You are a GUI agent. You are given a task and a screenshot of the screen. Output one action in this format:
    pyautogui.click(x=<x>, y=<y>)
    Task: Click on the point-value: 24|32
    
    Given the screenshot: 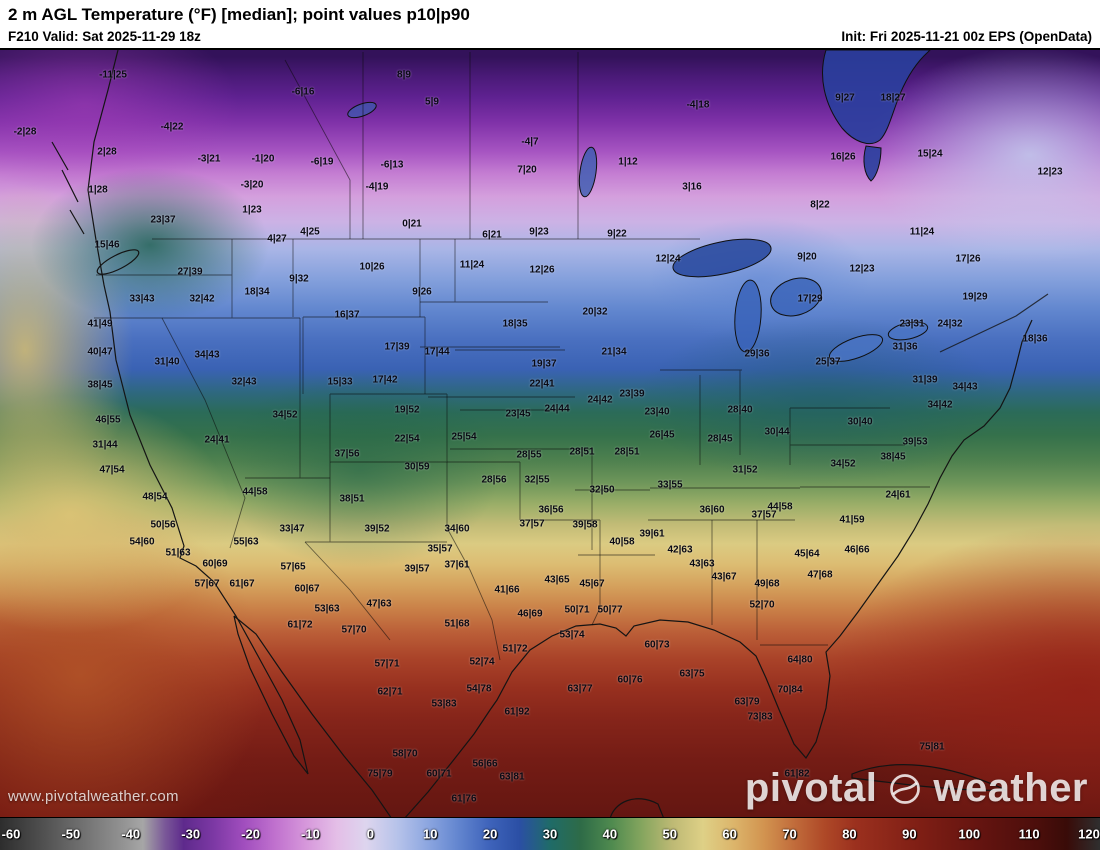 What is the action you would take?
    pyautogui.click(x=950, y=324)
    